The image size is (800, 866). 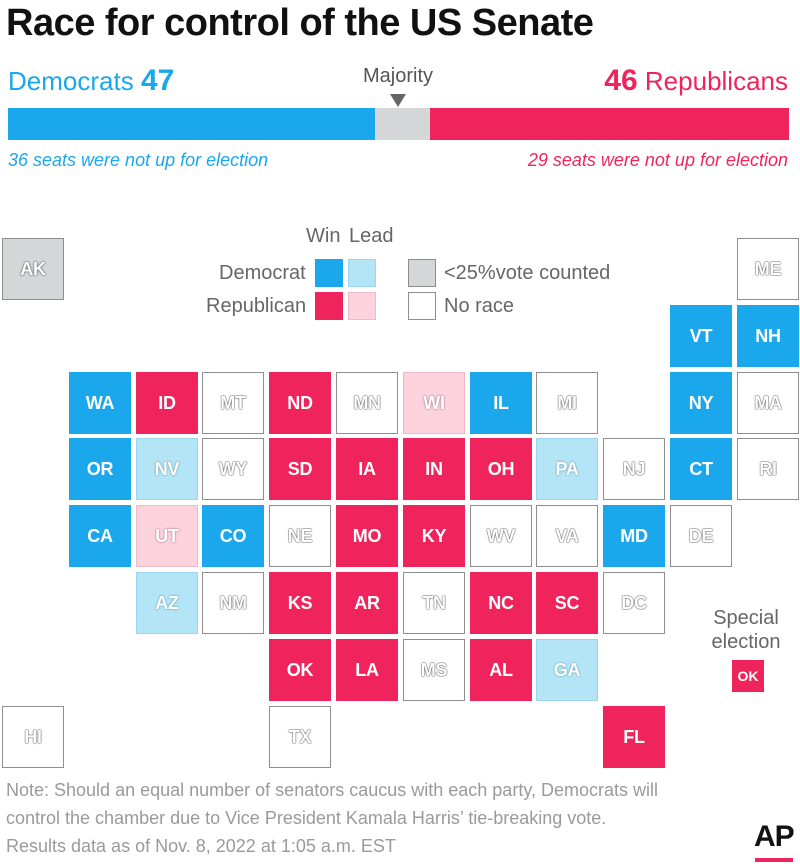 I want to click on democrats-seat-bar, so click(x=192, y=124).